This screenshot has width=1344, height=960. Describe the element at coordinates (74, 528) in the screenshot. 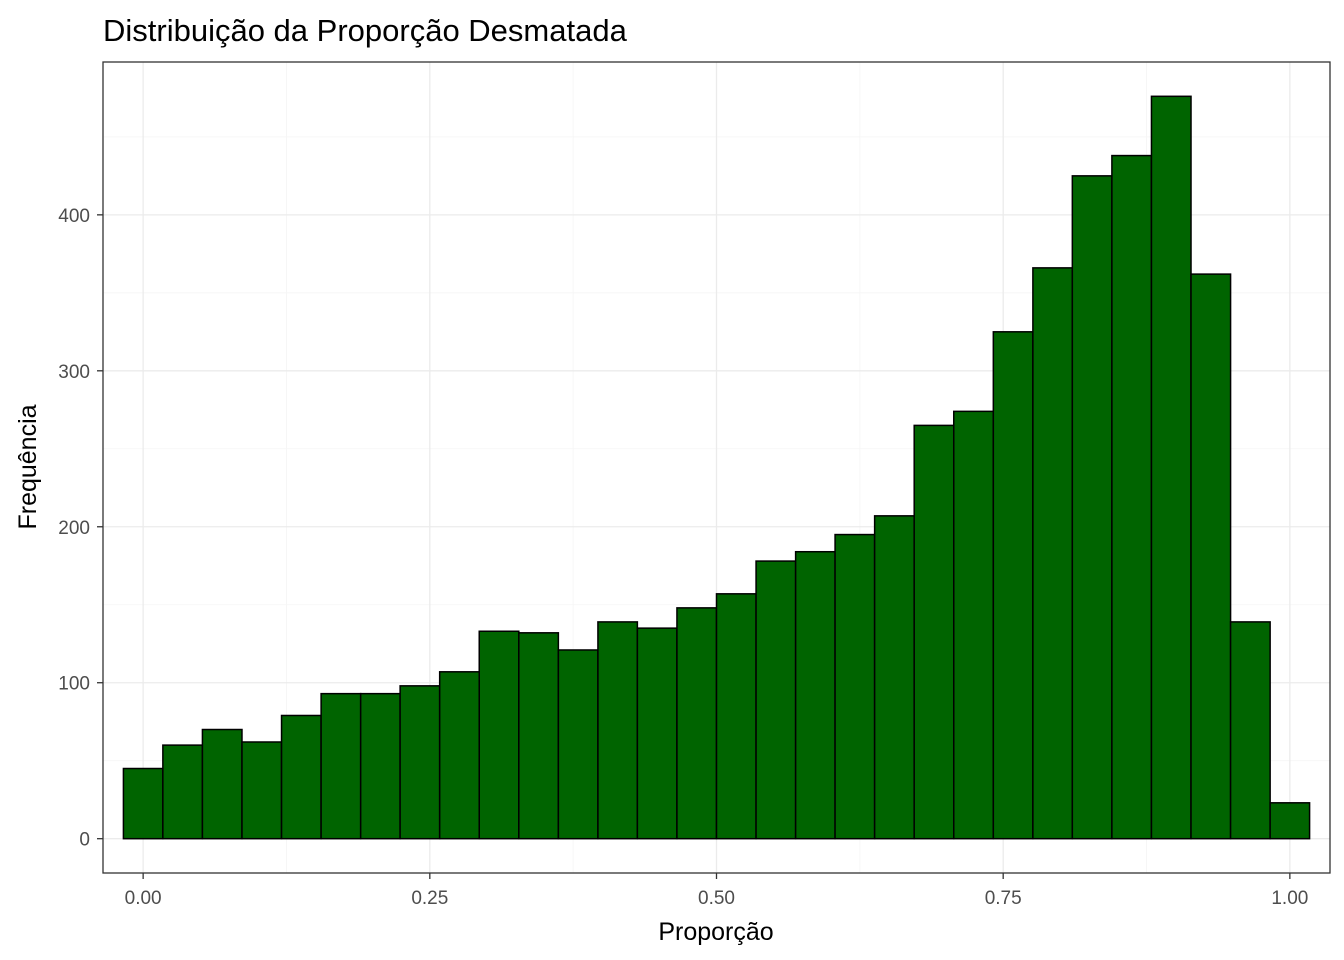

I see `y-tick-label: 200` at that location.